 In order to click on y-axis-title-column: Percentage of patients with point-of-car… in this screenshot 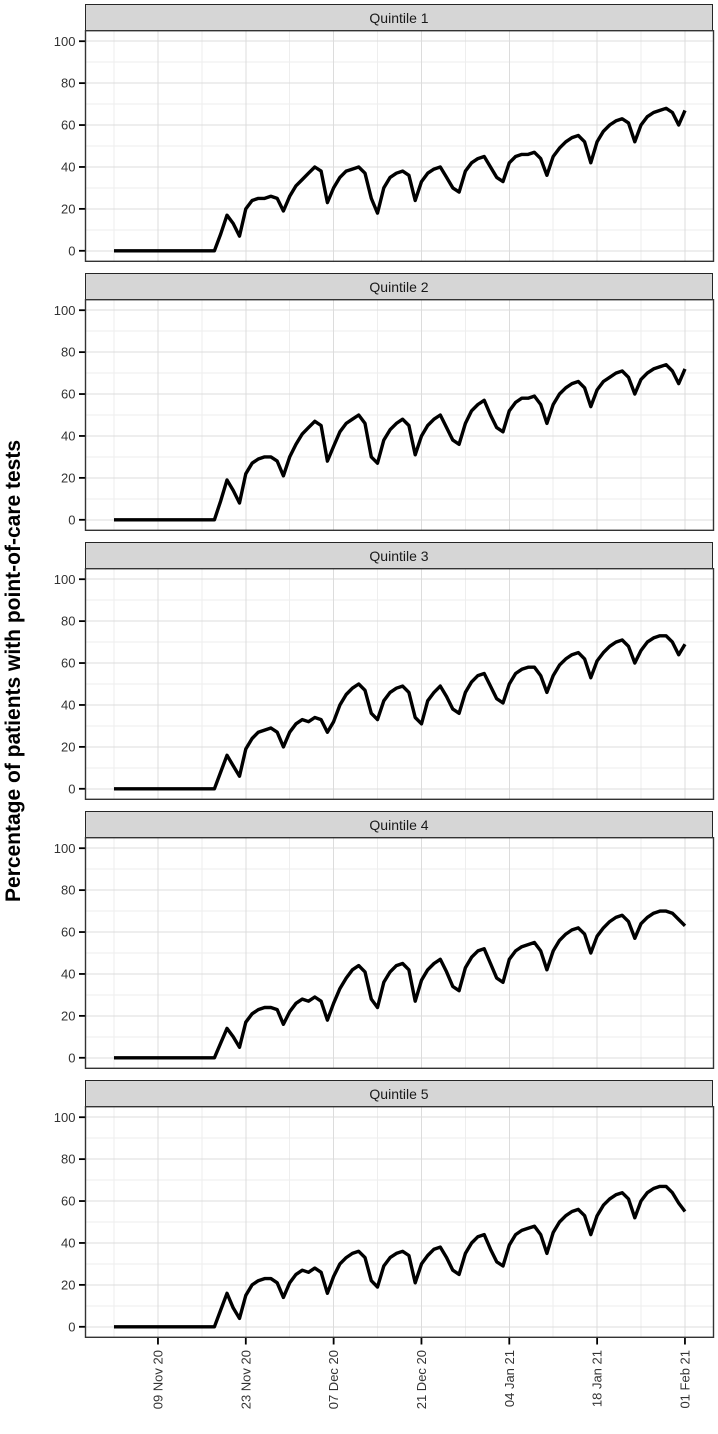, I will do `click(14, 670)`.